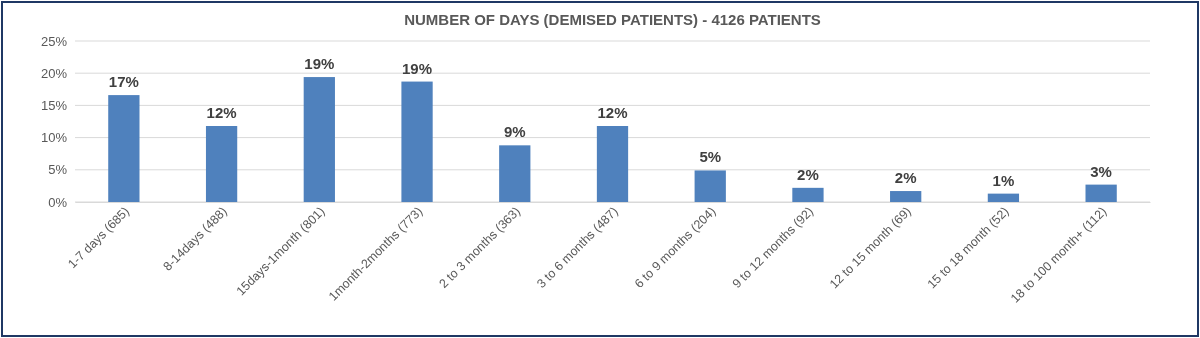 The height and width of the screenshot is (338, 1200). Describe the element at coordinates (1101, 171) in the screenshot. I see `data-label: 3%` at that location.